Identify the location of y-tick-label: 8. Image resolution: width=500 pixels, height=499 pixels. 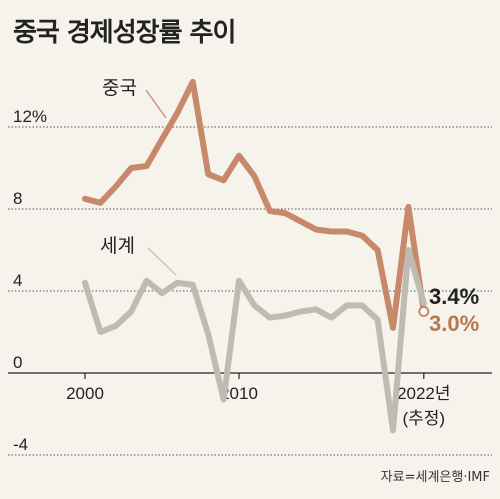
(17, 198).